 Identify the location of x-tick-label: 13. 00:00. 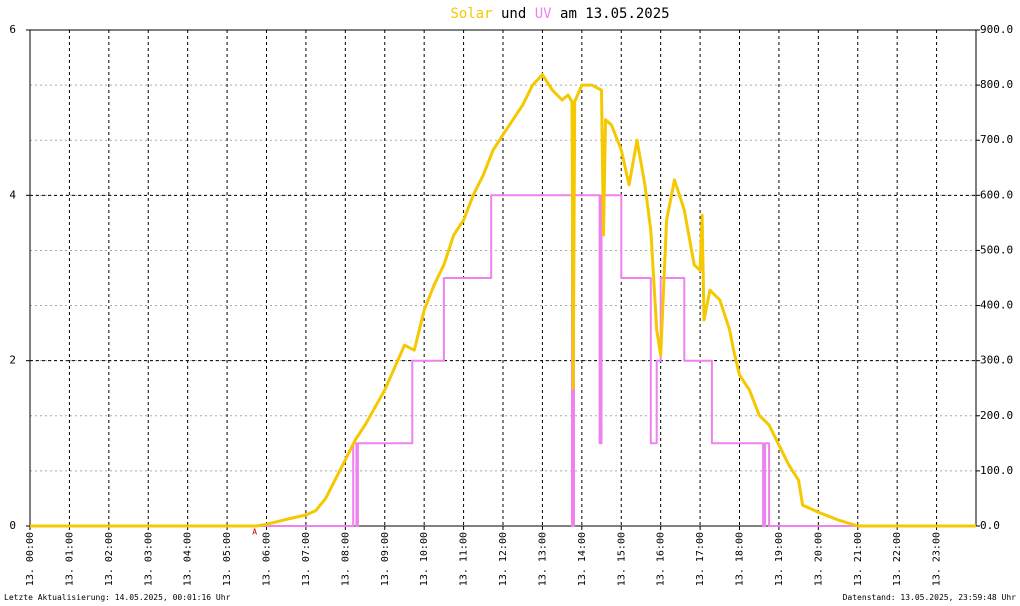
(30, 559).